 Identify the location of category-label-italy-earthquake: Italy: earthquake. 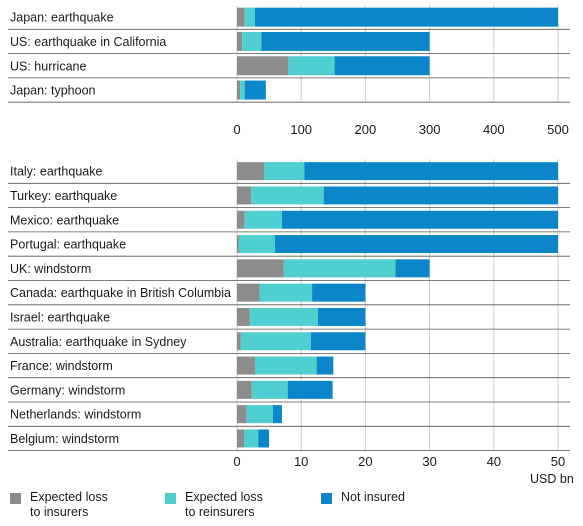
(56, 172).